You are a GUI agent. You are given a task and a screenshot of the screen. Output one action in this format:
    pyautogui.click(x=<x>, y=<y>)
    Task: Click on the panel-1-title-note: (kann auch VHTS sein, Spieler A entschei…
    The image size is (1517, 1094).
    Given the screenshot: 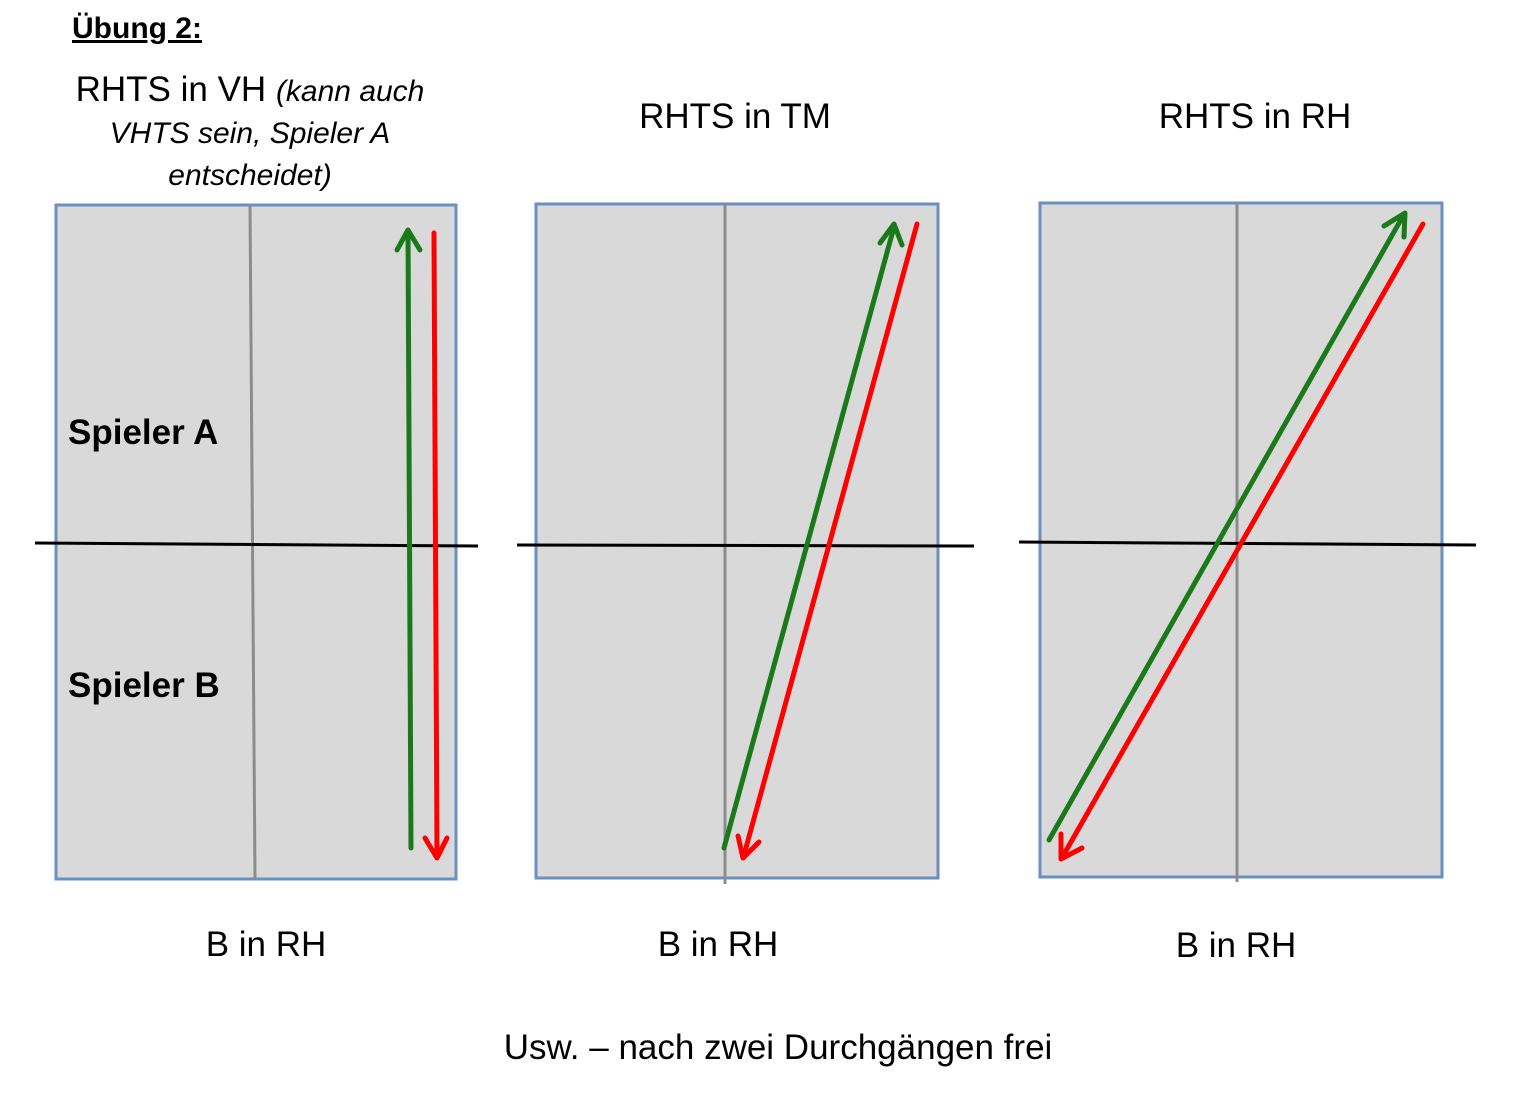 What is the action you would take?
    pyautogui.click(x=267, y=133)
    